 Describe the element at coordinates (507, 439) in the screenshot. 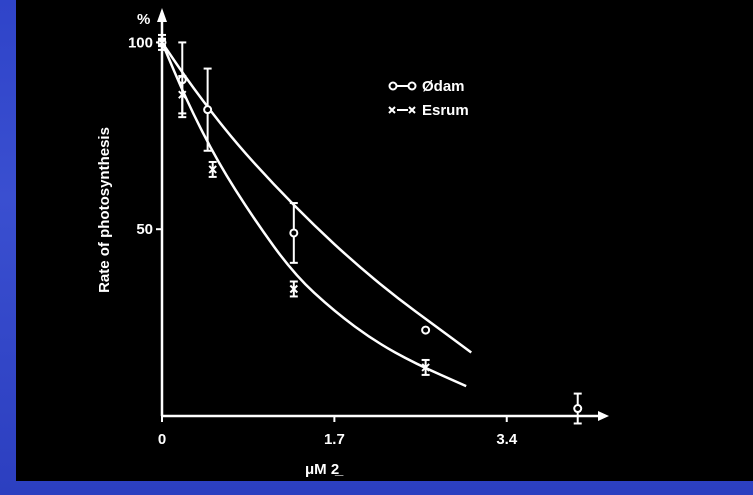

I see `x-tick-label: 3.4` at that location.